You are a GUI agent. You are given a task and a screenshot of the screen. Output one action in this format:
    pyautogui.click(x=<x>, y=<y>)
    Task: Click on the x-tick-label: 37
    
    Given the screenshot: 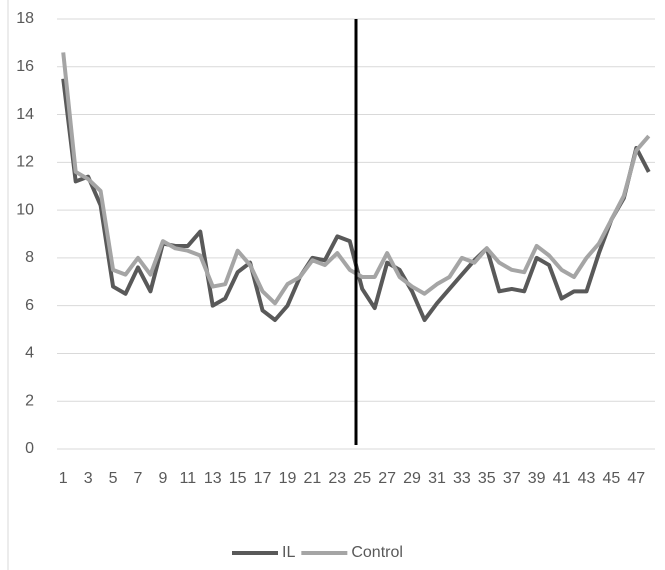 What is the action you would take?
    pyautogui.click(x=512, y=478)
    